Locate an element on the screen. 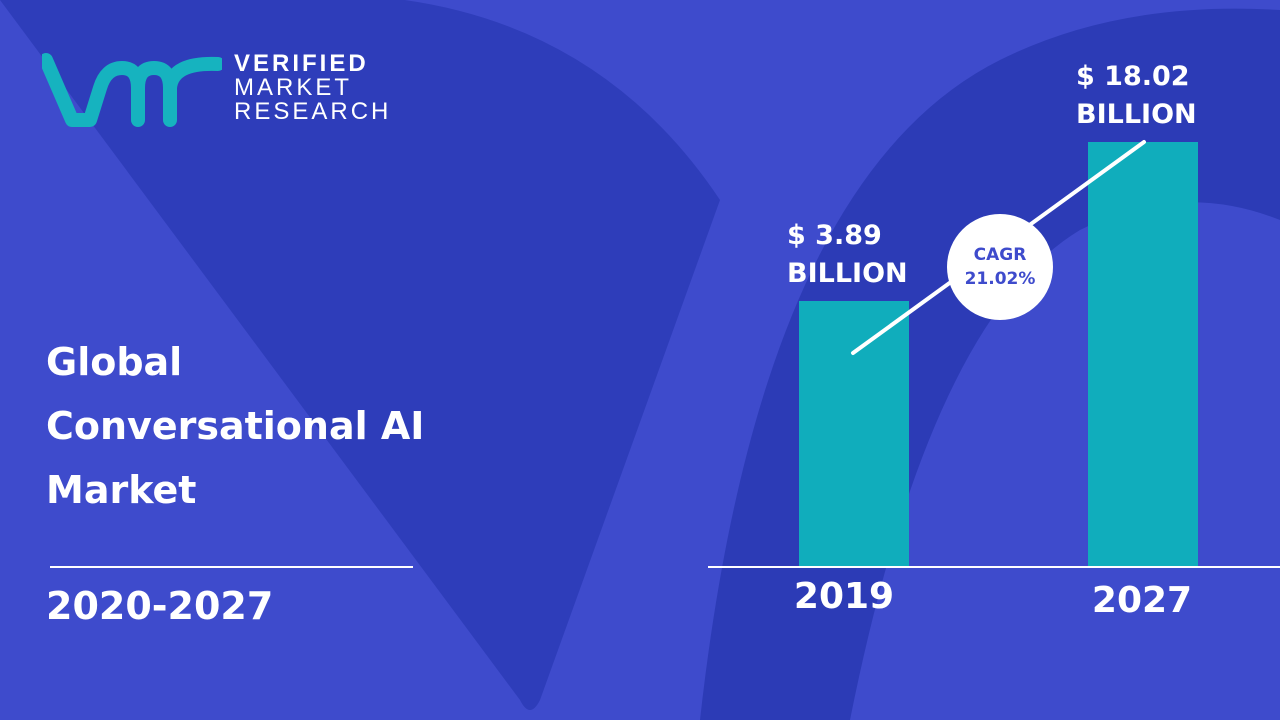  brand-logo: VERIFIED MARKET RESEARCH is located at coordinates (216, 88).